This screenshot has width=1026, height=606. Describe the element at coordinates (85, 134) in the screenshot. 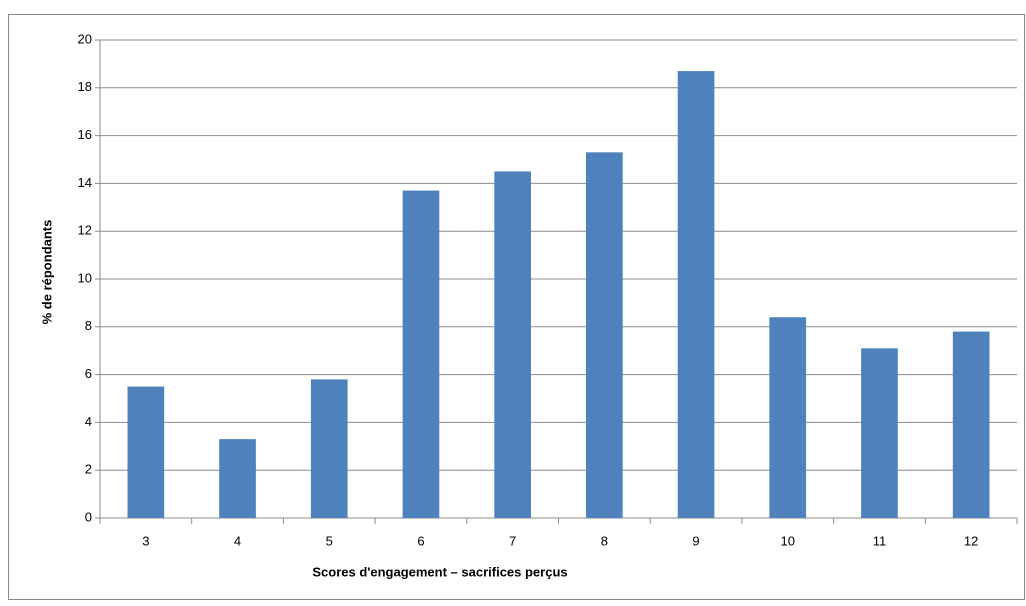

I see `y-tick-label: 16` at that location.